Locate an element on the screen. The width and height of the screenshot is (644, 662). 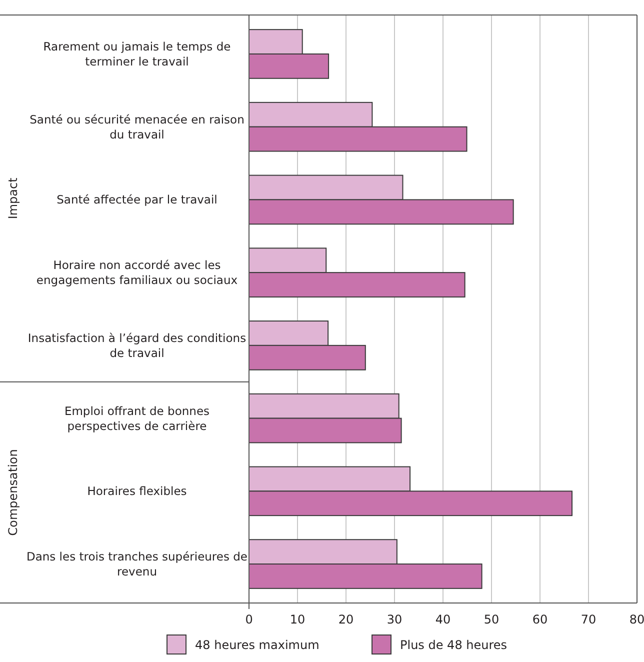
x-tick-label: 10 is located at coordinates (298, 619).